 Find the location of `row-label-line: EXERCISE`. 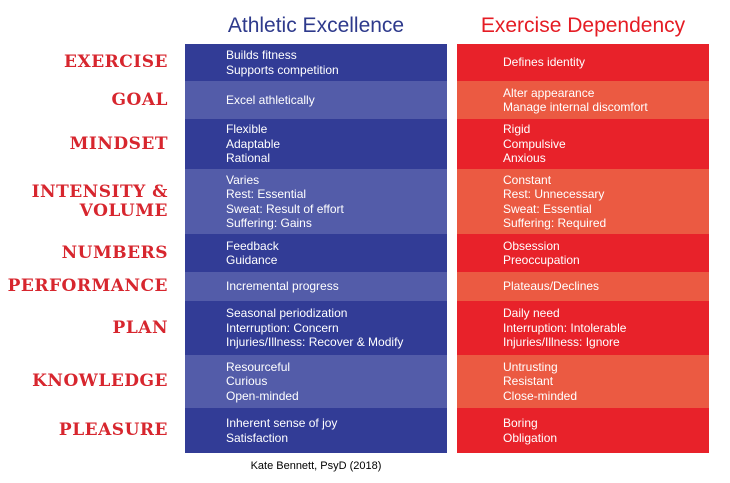

row-label-line: EXERCISE is located at coordinates (116, 62).